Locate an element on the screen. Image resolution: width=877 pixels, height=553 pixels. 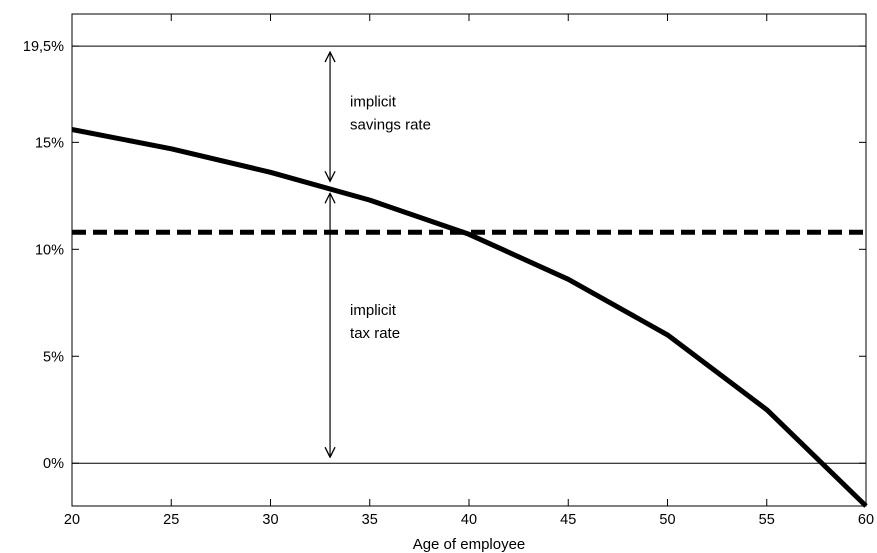
x-tick-label: 30 is located at coordinates (270, 520).